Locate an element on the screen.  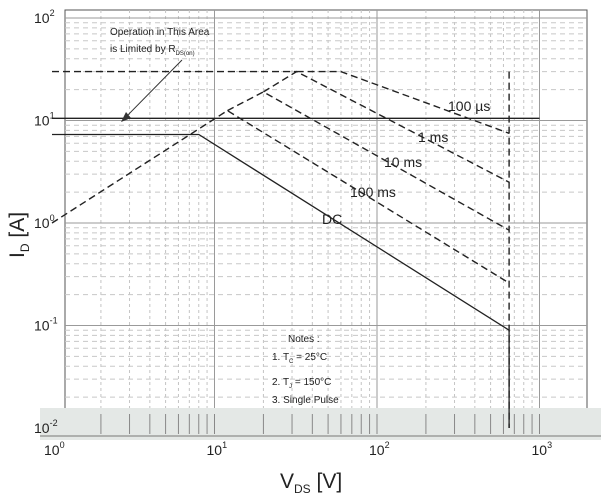
band-ticks is located at coordinates (320, 425).